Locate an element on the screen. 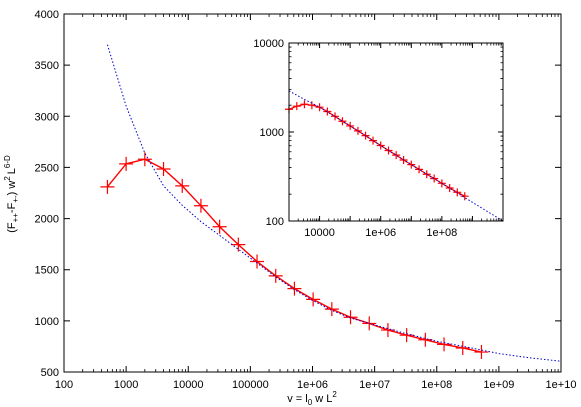  main-x-tick-label: 1e+07 is located at coordinates (374, 385).